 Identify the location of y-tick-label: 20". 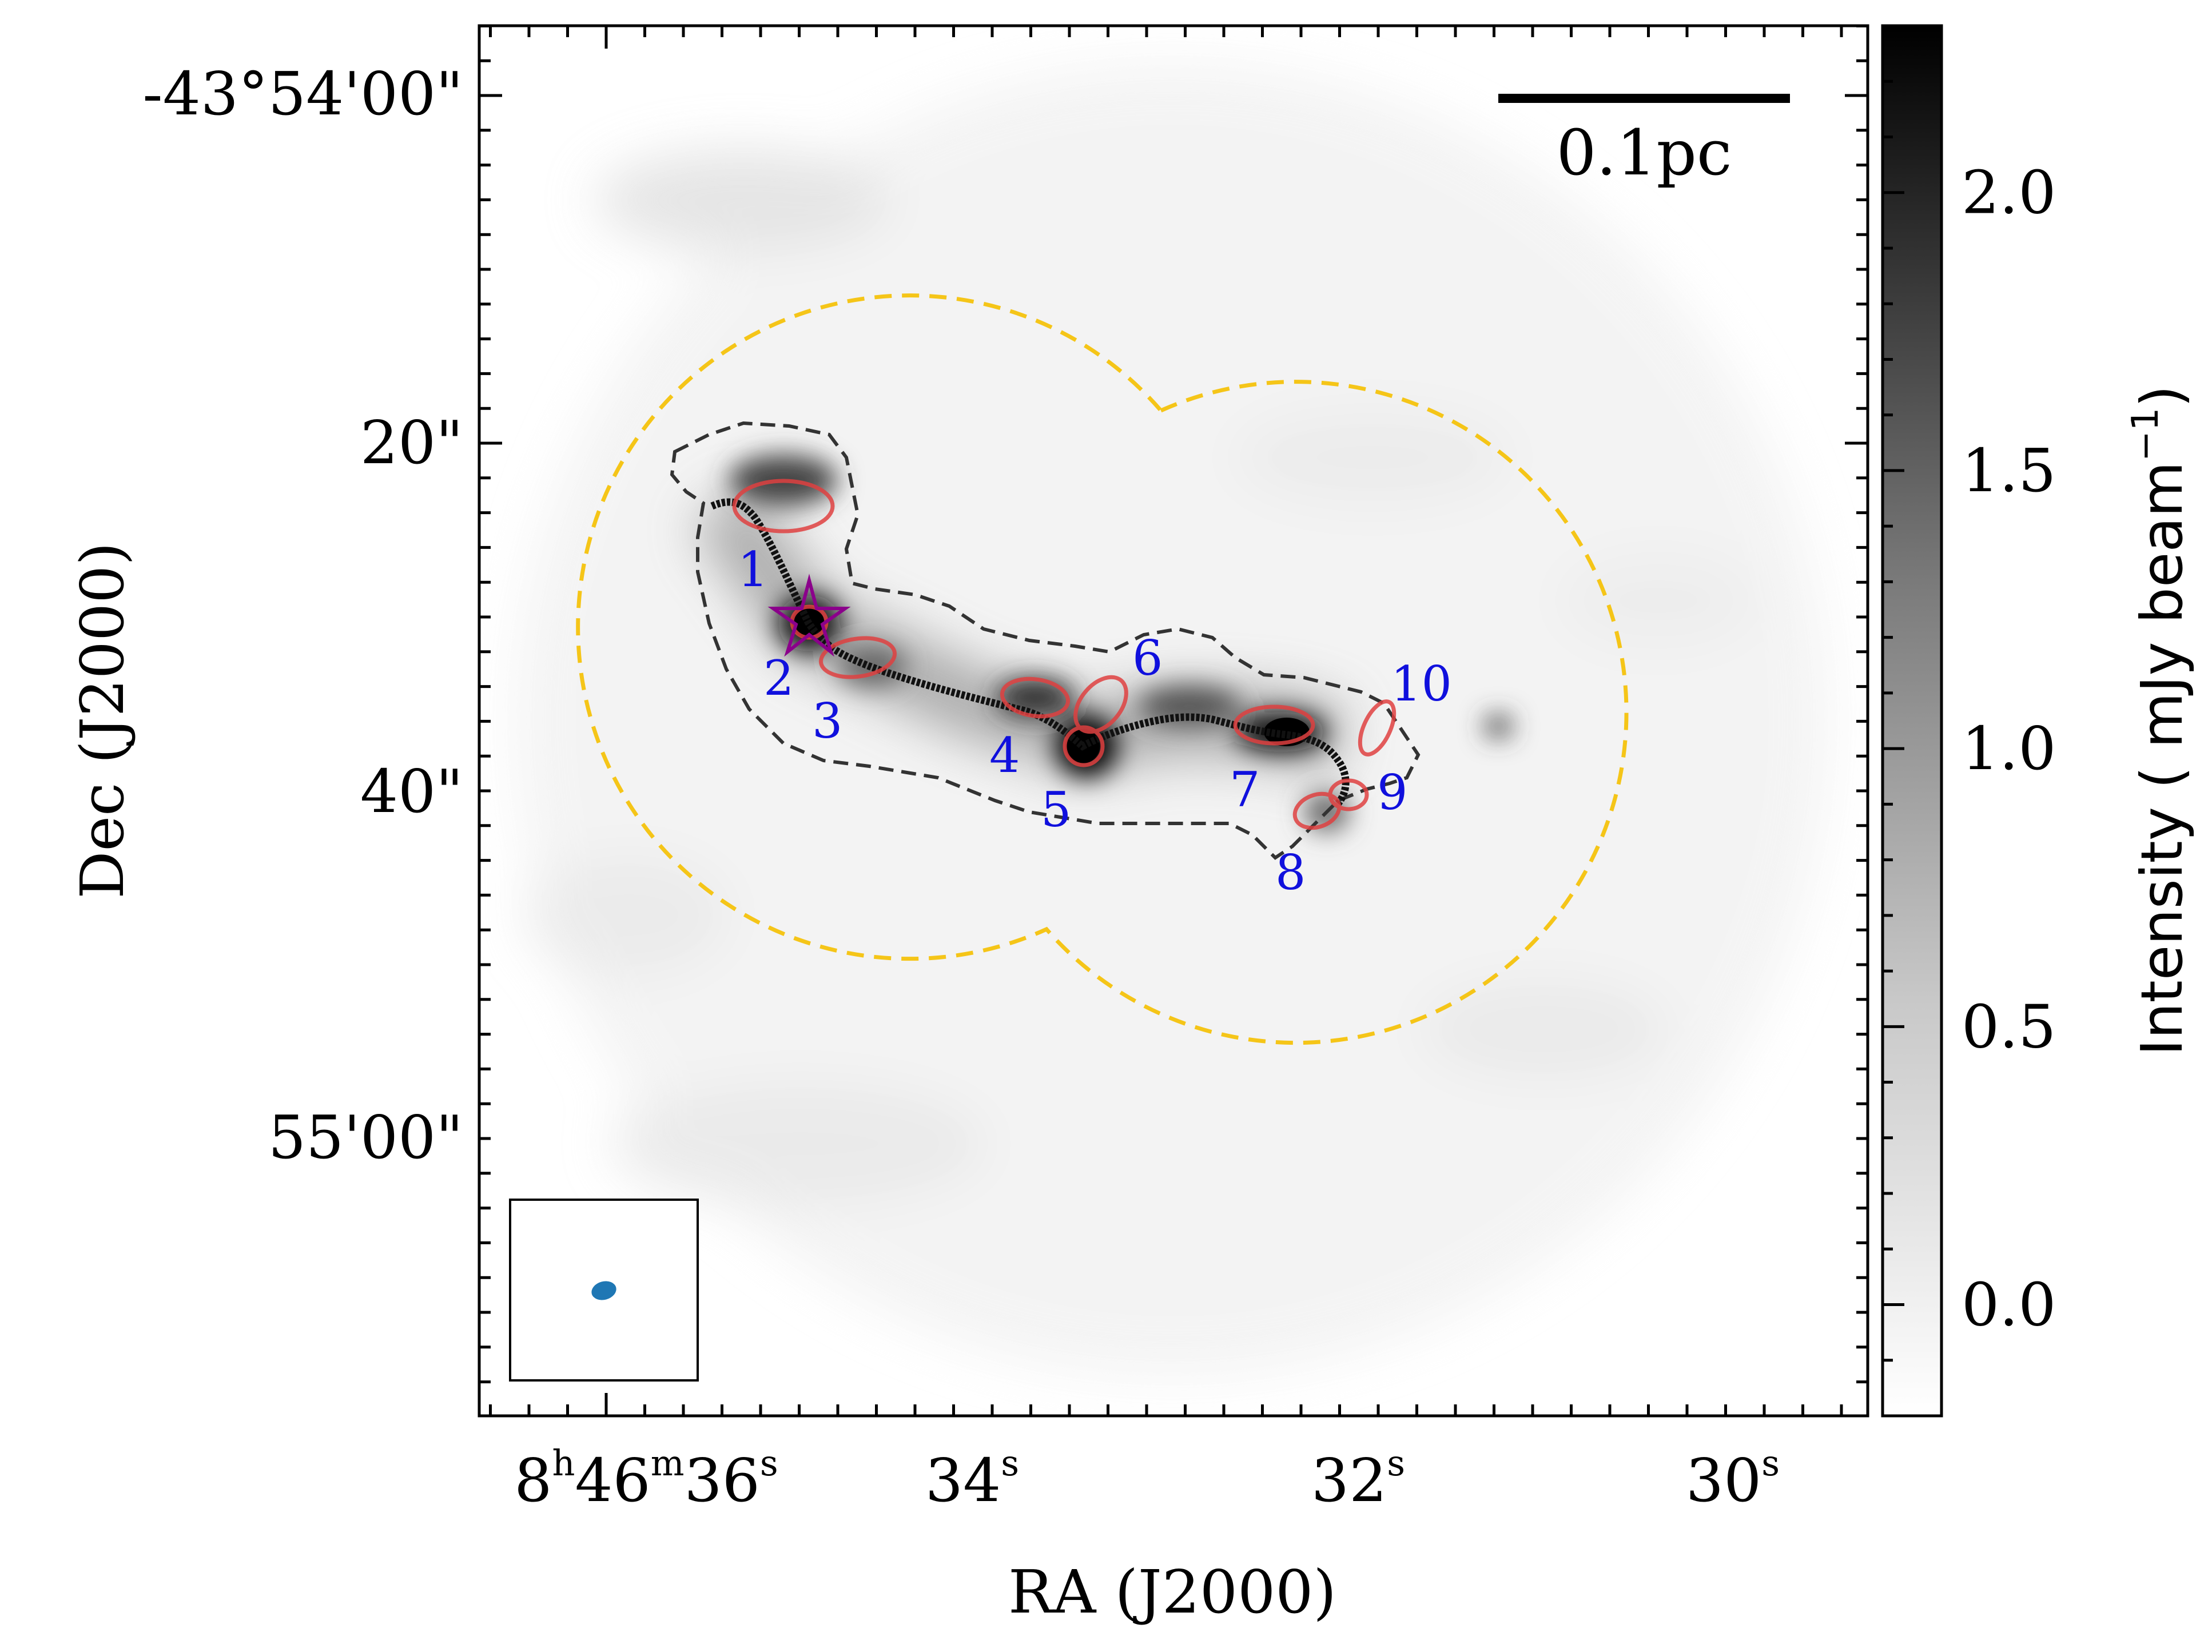
(411, 443).